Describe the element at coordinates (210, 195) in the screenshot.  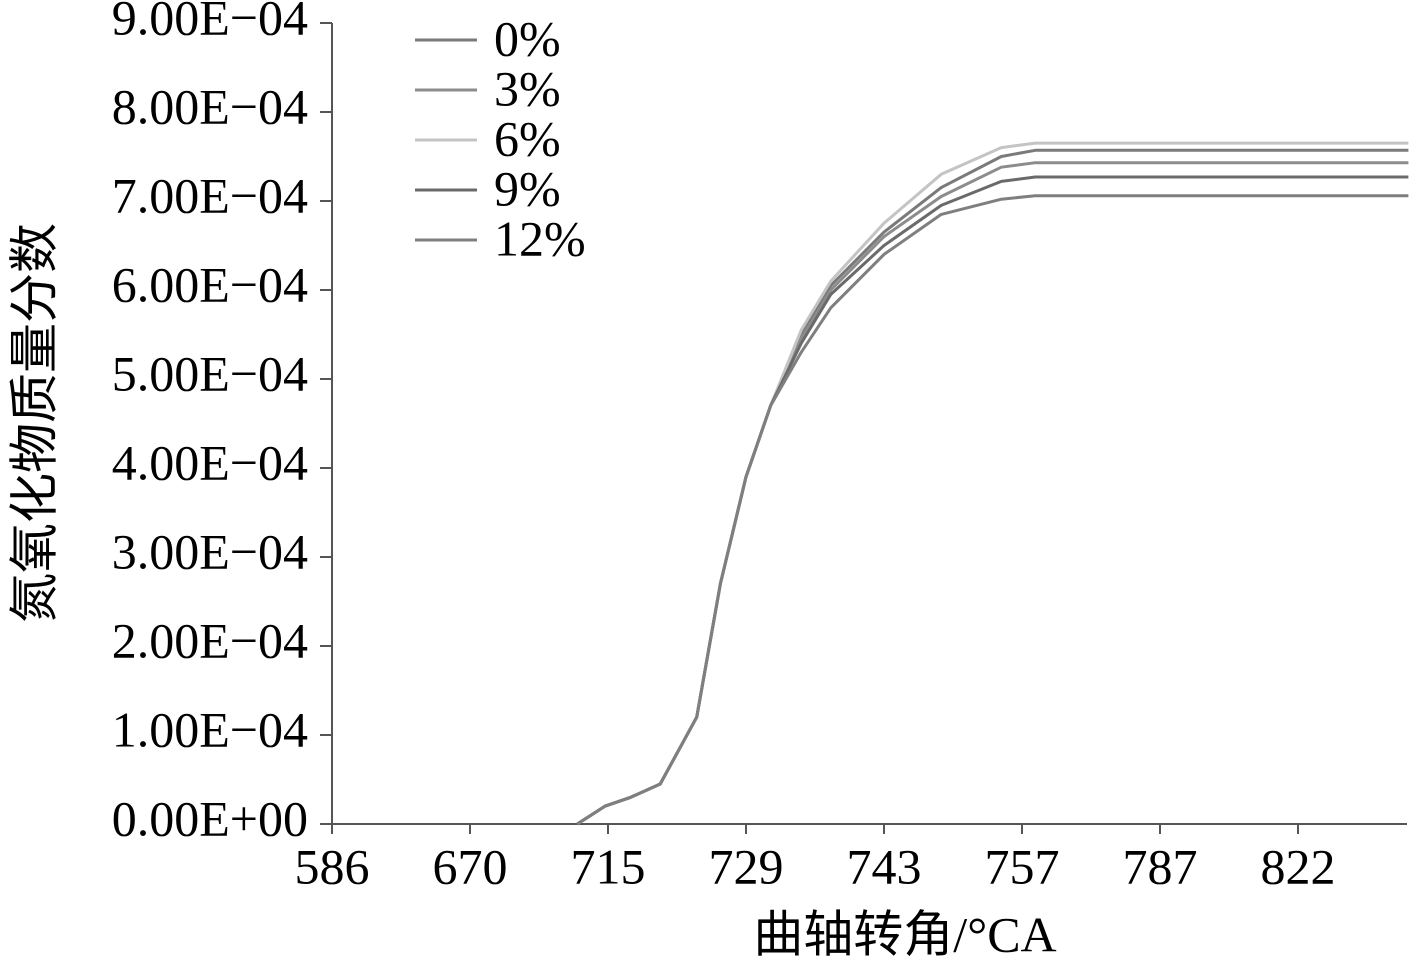
I see `y-tick-label: 7.00E−04` at that location.